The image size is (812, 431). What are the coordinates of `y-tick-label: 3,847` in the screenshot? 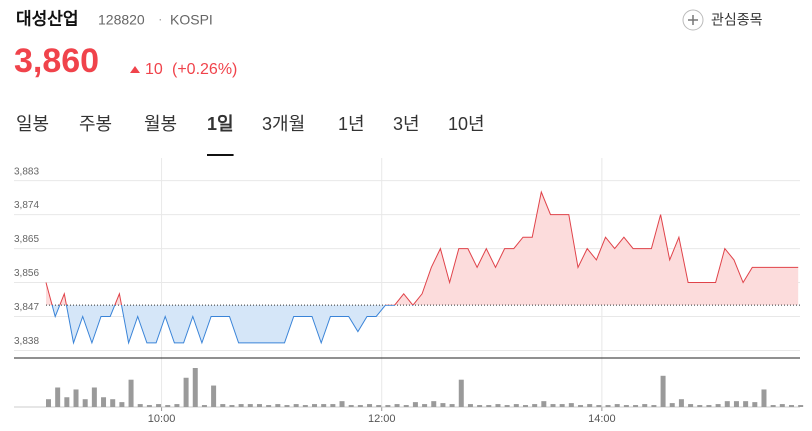 It's located at (26, 307).